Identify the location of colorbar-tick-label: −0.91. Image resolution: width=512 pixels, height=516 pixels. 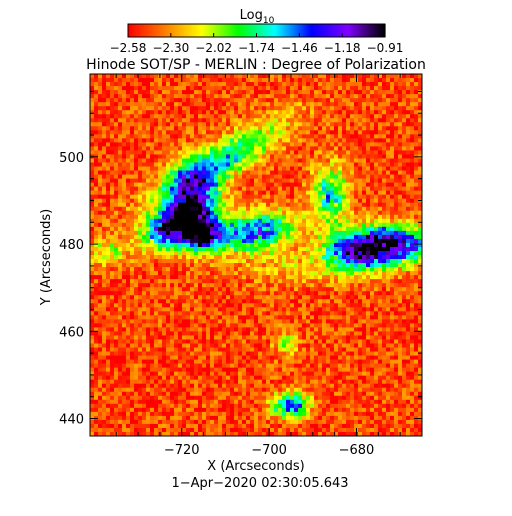
(385, 48).